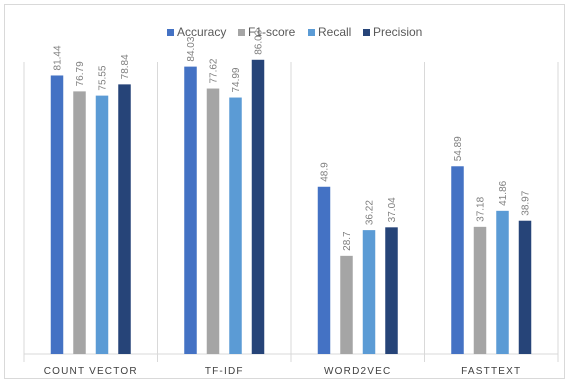 This screenshot has height=383, width=570. Describe the element at coordinates (481, 208) in the screenshot. I see `data-label-fasttext-f1-score: 37.18` at that location.